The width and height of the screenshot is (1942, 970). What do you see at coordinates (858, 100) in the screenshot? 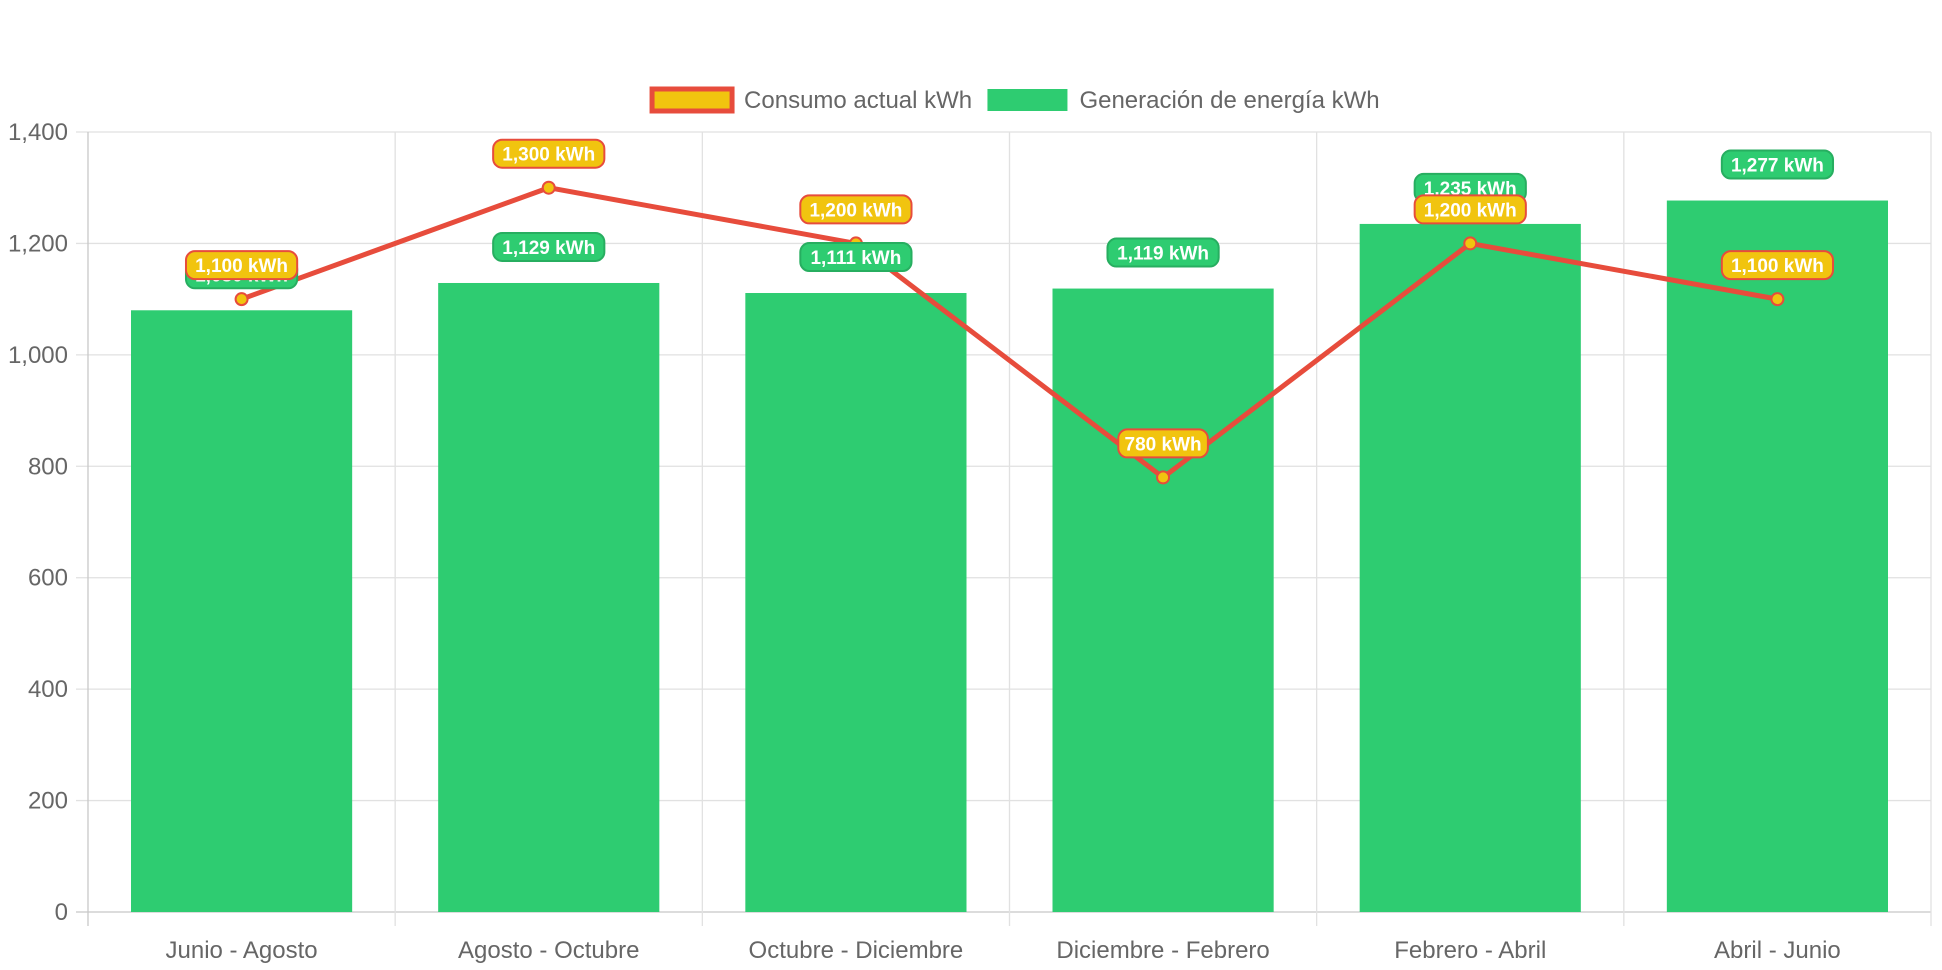
I see `legend-label: Consumo actual kWh` at bounding box center [858, 100].